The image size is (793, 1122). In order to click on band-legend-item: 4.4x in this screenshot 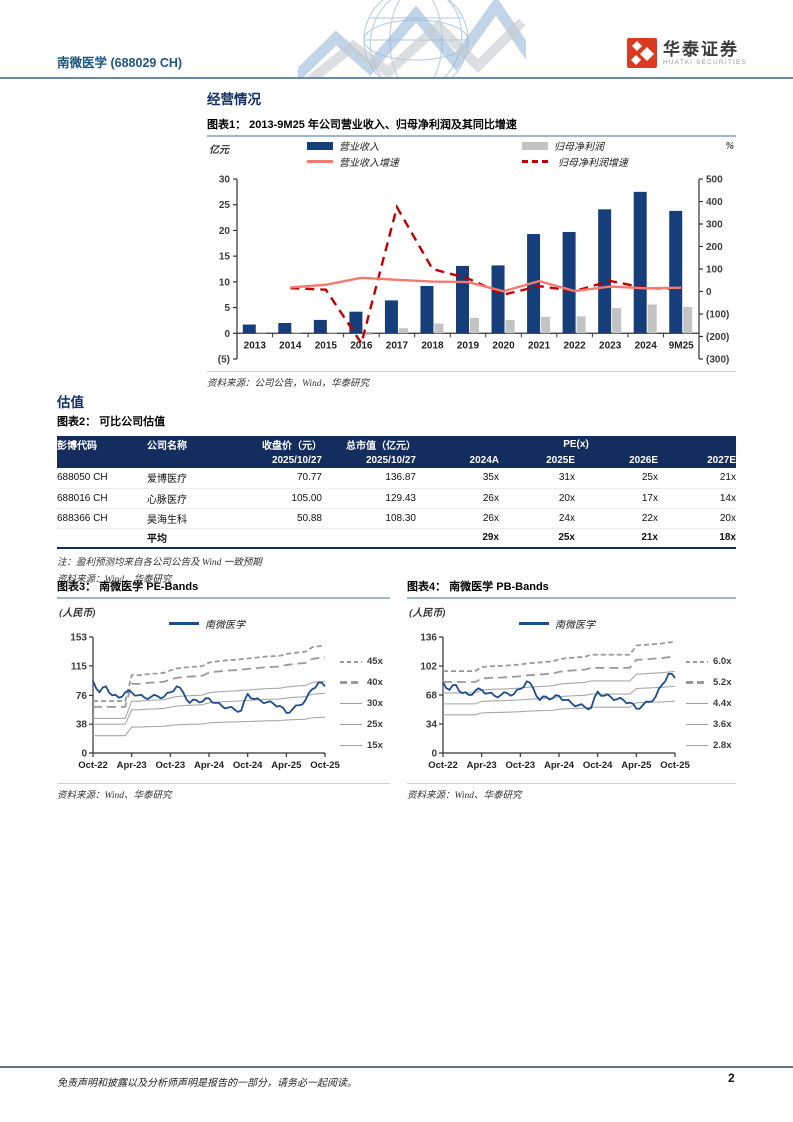, I will do `click(711, 703)`.